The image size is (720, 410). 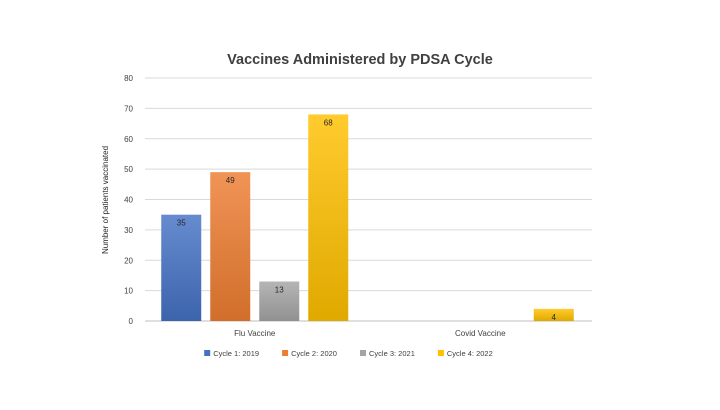 I want to click on y-axis-ticks: 0 10 20 30 40 50 60 70 80, so click(x=128, y=200).